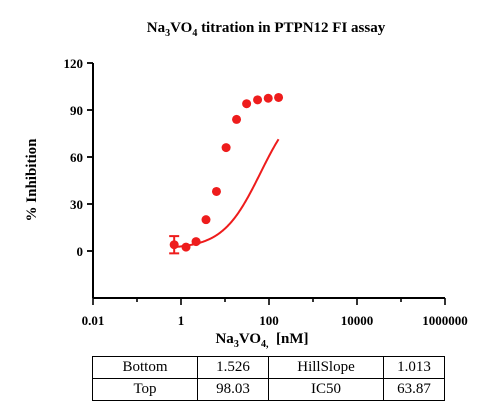 The image size is (500, 420). What do you see at coordinates (357, 320) in the screenshot?
I see `x-tick-label: 10000` at bounding box center [357, 320].